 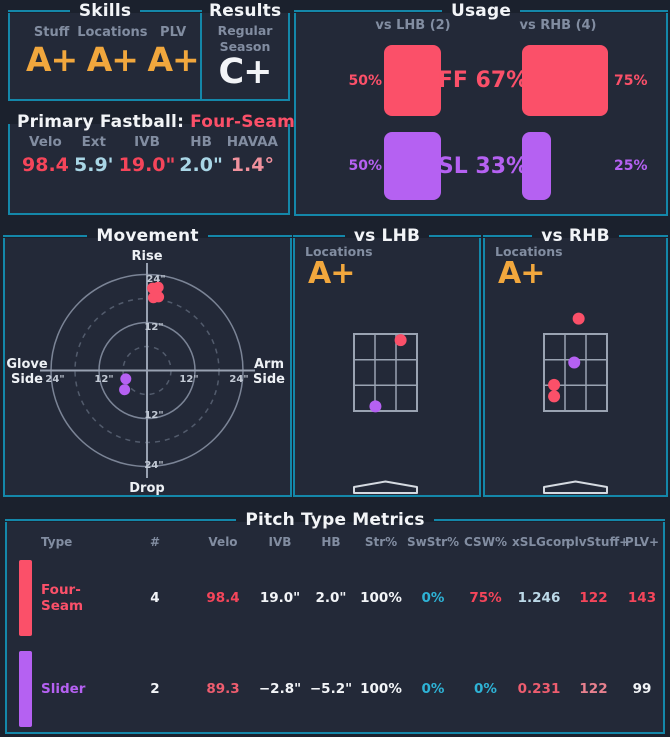 I want to click on vs-lhb-panel-title: vs LHB, so click(x=387, y=236).